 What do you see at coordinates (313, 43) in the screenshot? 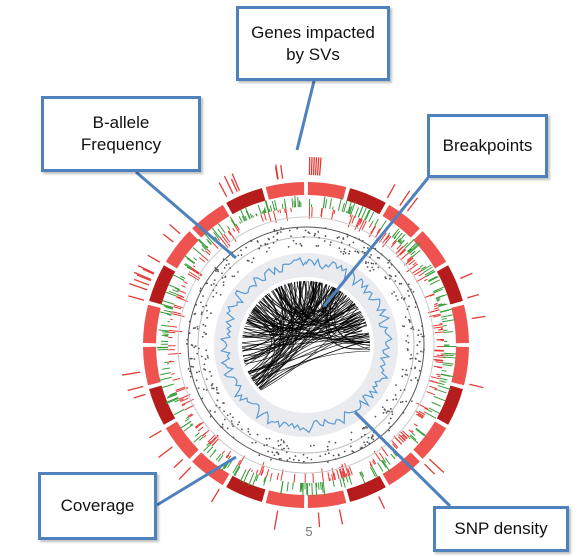
I see `genes-impacted-callout: Genes impacted by SVs` at bounding box center [313, 43].